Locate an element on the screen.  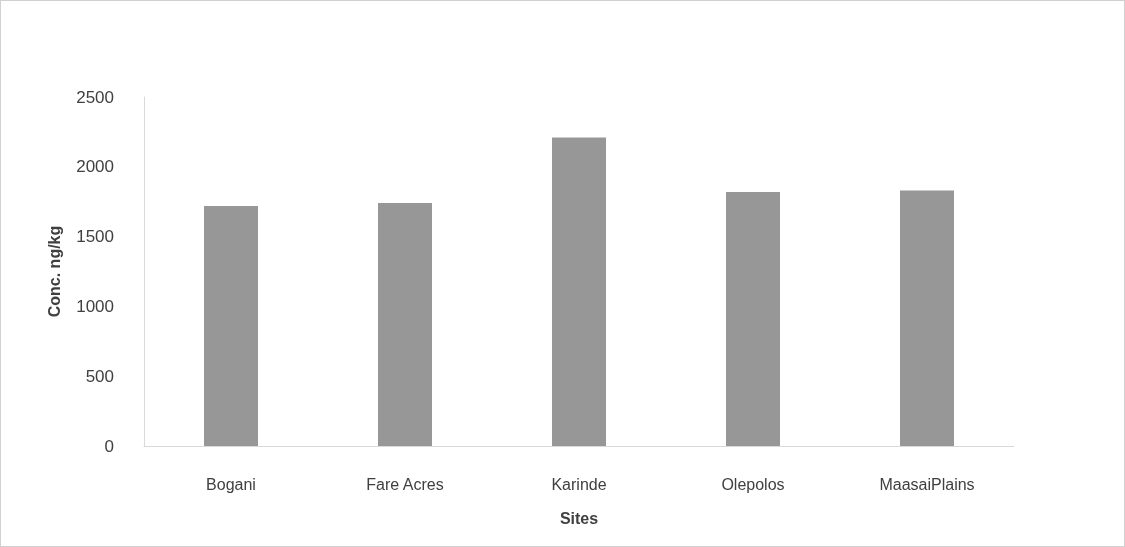
x-tick-label: Bogani is located at coordinates (231, 484).